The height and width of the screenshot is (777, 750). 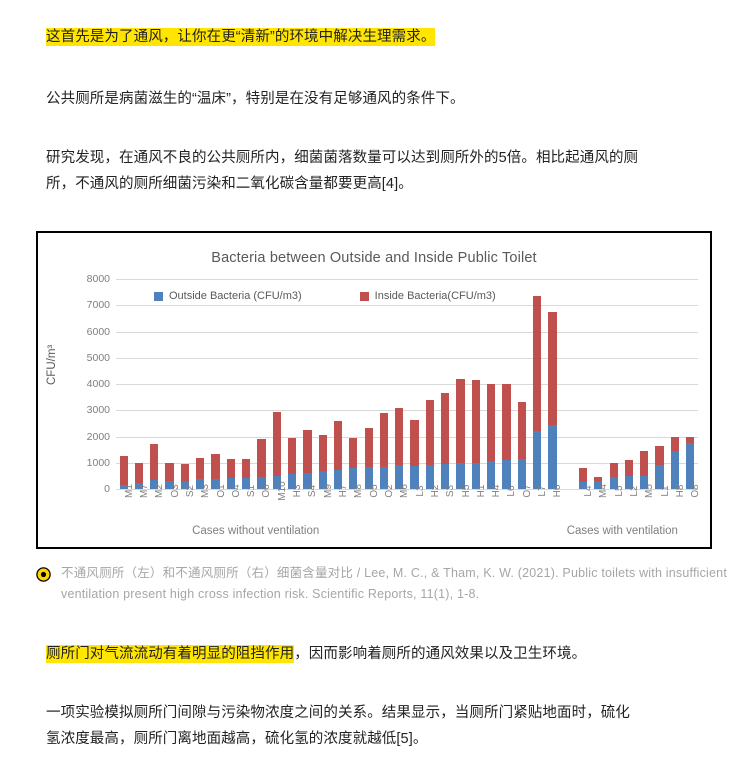 I want to click on bar-group-L2, so click(x=628, y=384).